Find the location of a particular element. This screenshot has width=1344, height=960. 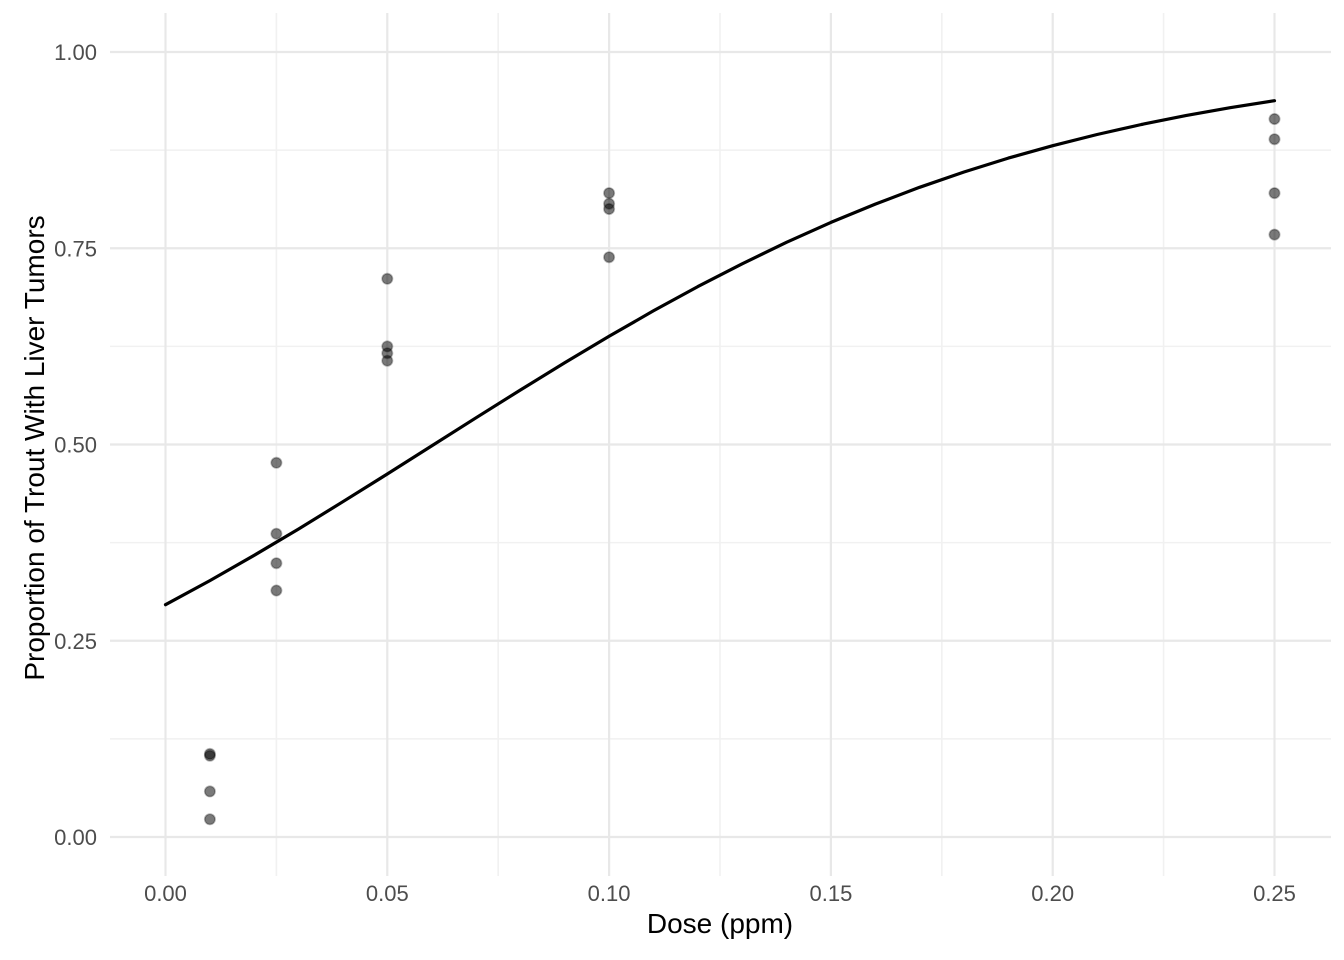

y-tick-label: 0.00 is located at coordinates (75, 837).